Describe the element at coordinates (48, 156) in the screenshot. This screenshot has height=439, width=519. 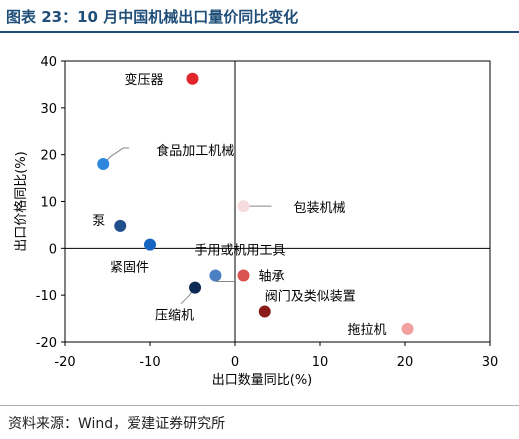
I see `y-tick-label: 20` at that location.